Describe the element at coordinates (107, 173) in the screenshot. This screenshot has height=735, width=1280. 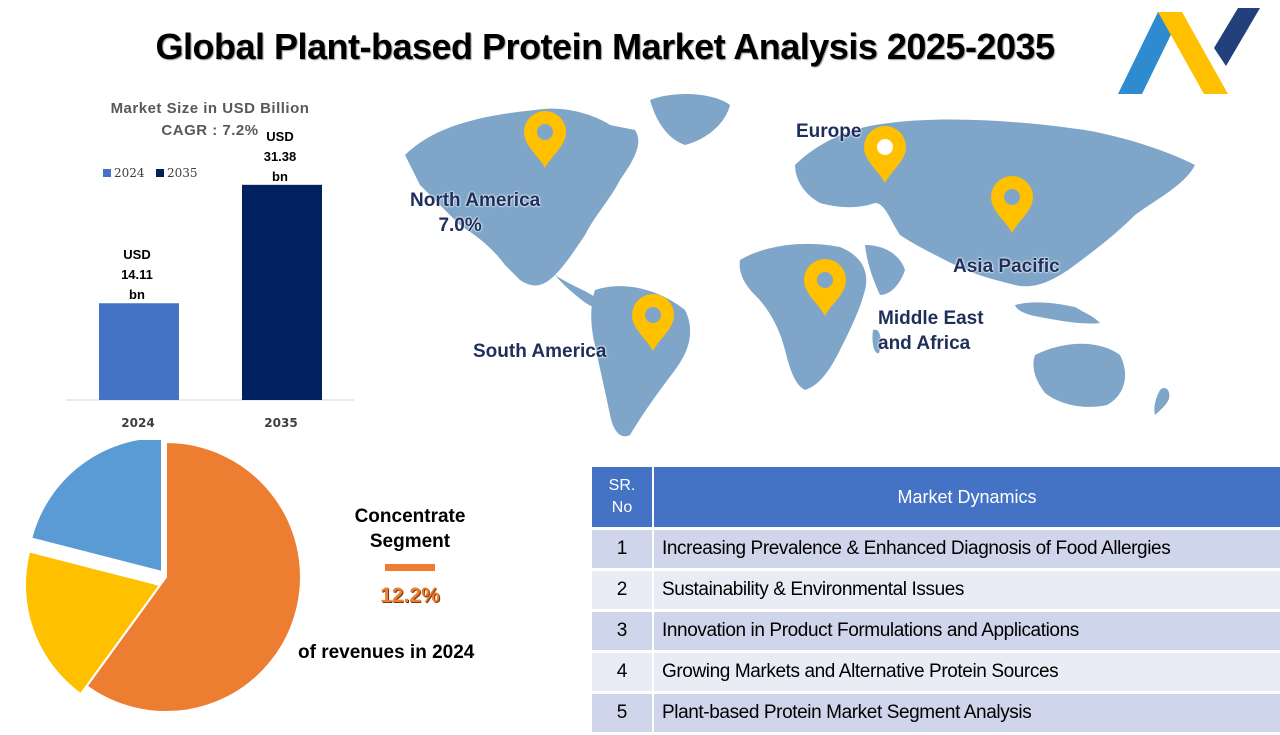
I see `legend-swatch-2024` at that location.